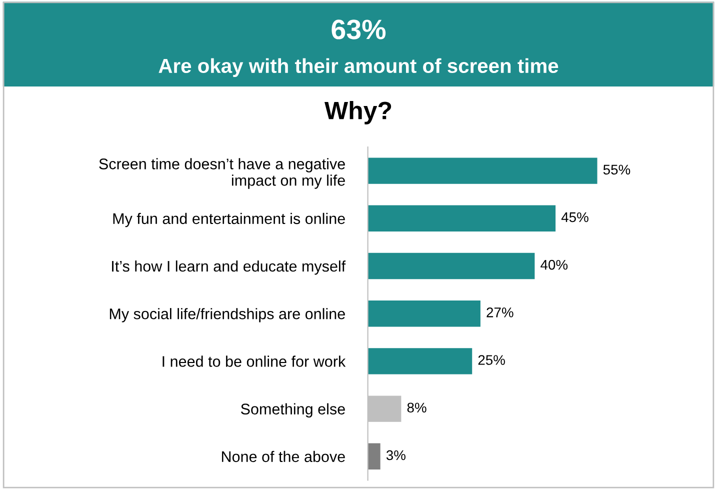  I want to click on data-label: 40%, so click(554, 265).